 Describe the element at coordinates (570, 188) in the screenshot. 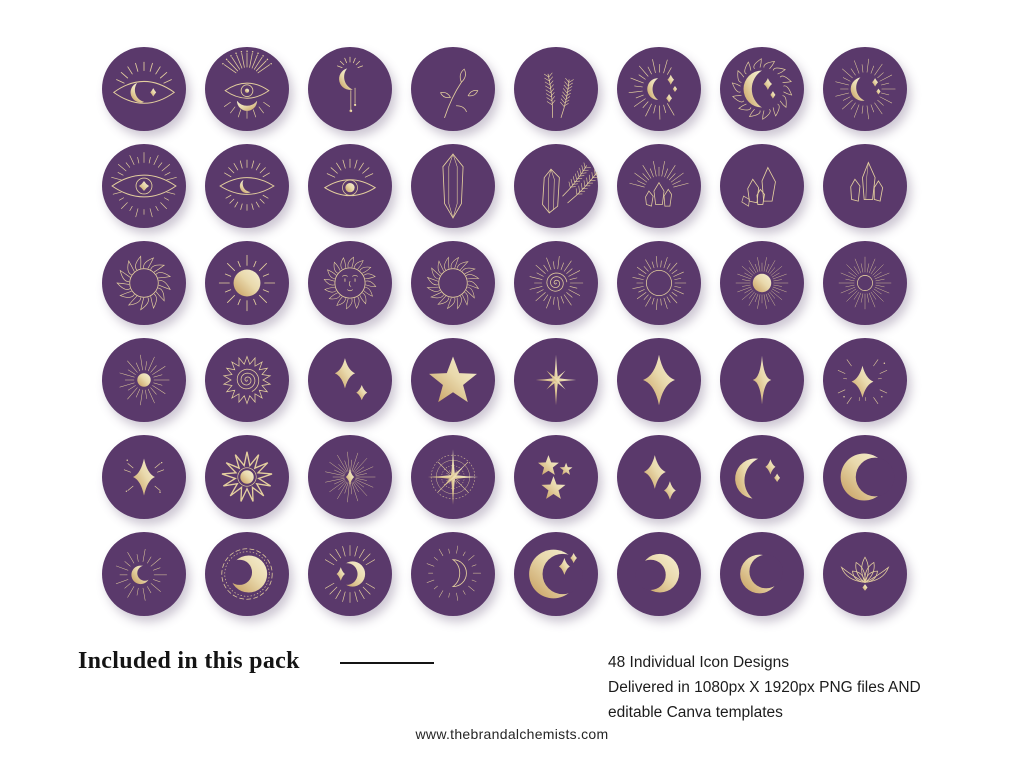

I see `crystal-lavender-glyph` at that location.